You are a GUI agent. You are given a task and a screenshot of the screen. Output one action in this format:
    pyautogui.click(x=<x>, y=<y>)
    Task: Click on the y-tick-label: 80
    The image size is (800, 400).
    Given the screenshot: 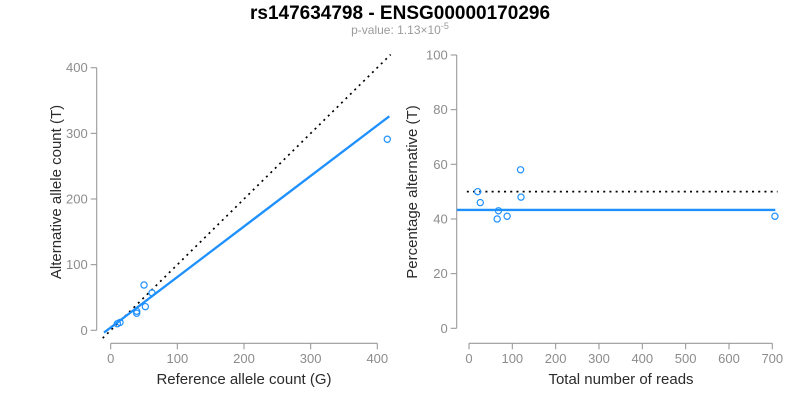 What is the action you would take?
    pyautogui.click(x=440, y=109)
    